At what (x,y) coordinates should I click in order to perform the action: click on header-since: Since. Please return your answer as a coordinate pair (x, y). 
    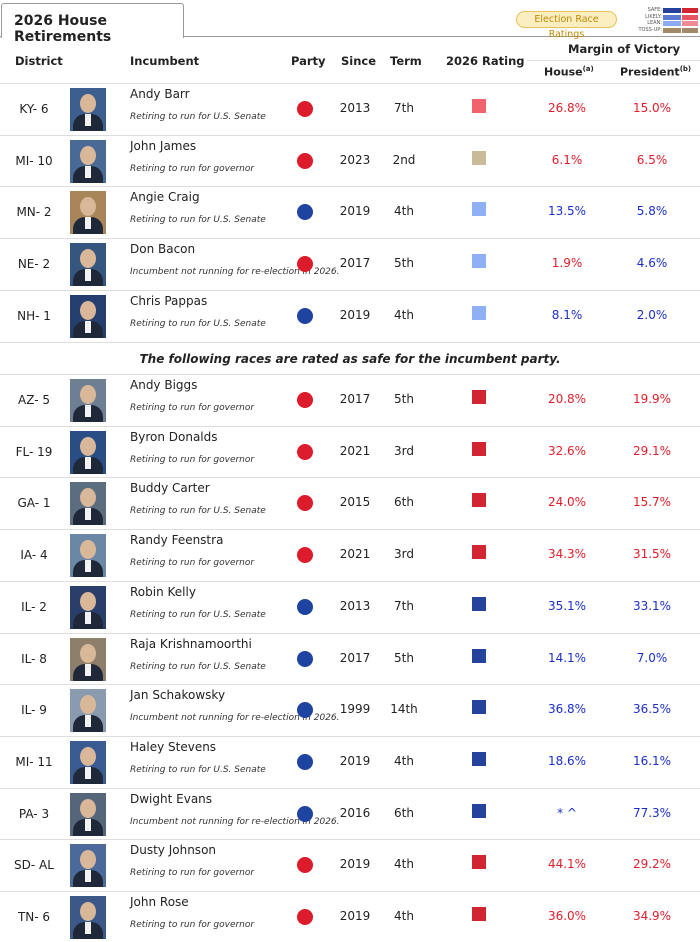
    Looking at the image, I should click on (359, 61).